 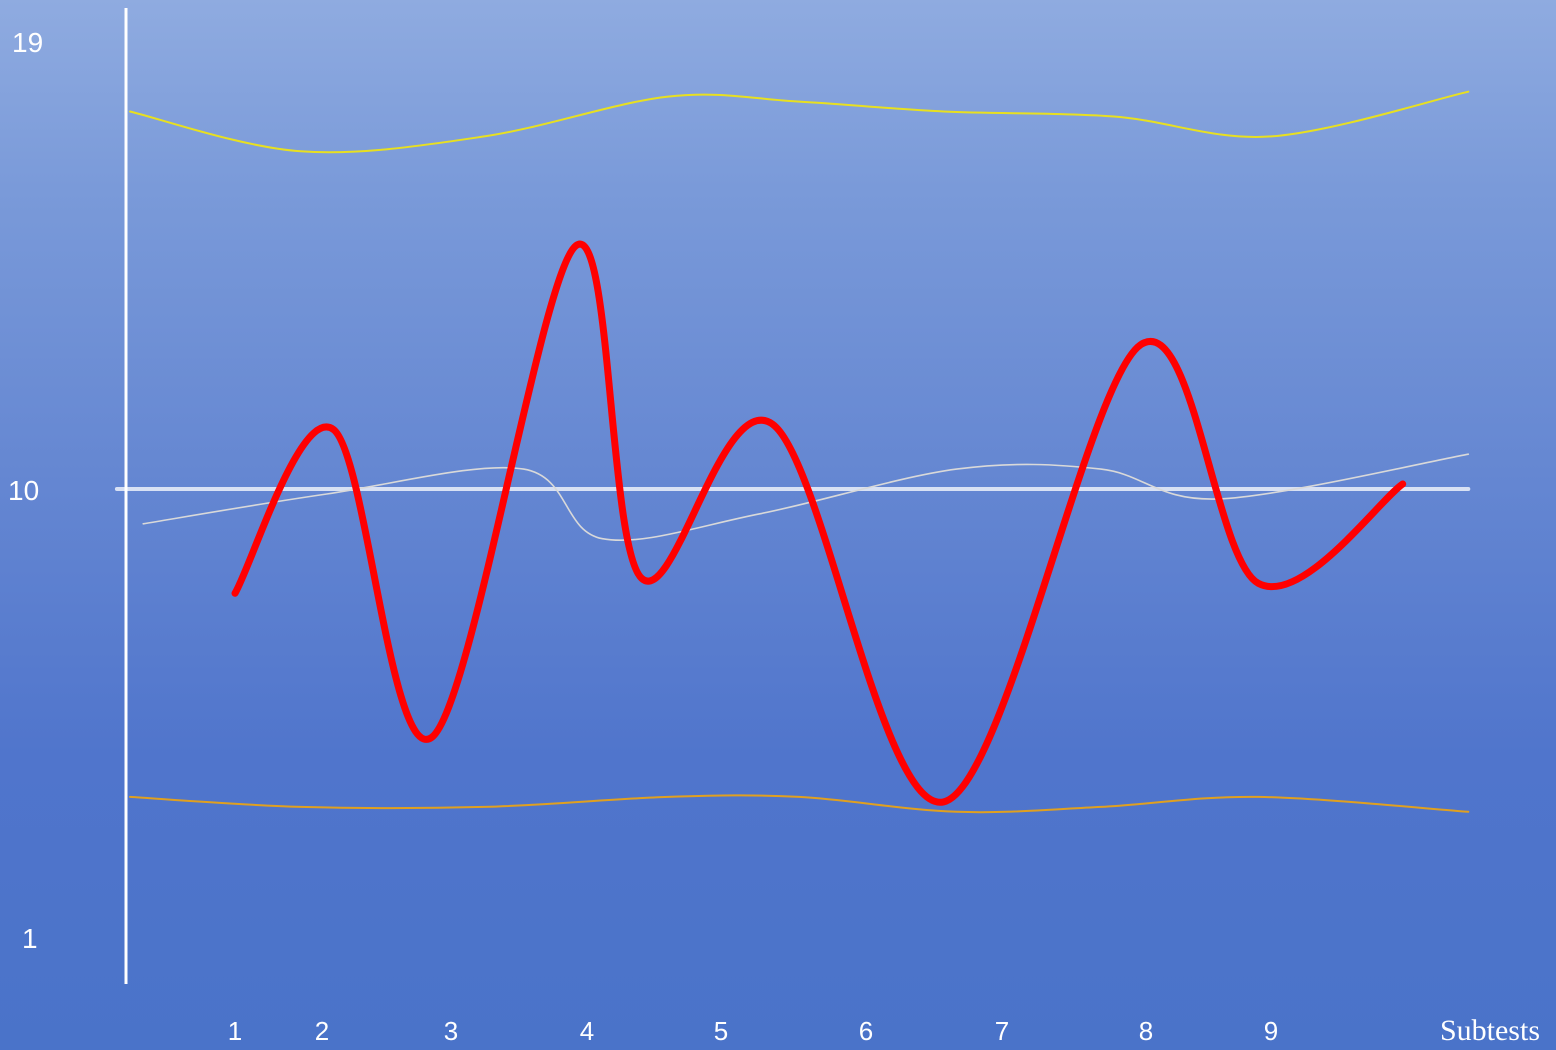 What do you see at coordinates (587, 1031) in the screenshot?
I see `x-tick-label: 4` at bounding box center [587, 1031].